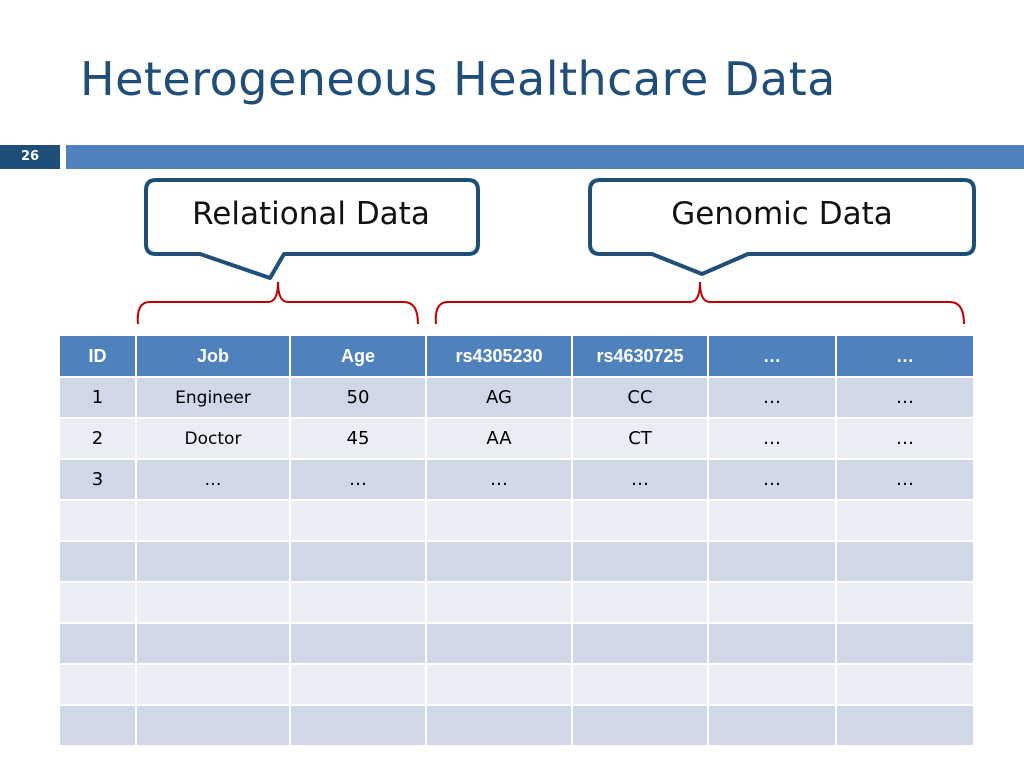 Image resolution: width=1024 pixels, height=768 pixels. Describe the element at coordinates (499, 357) in the screenshot. I see `column-header-rs4305230: rs4305230` at that location.